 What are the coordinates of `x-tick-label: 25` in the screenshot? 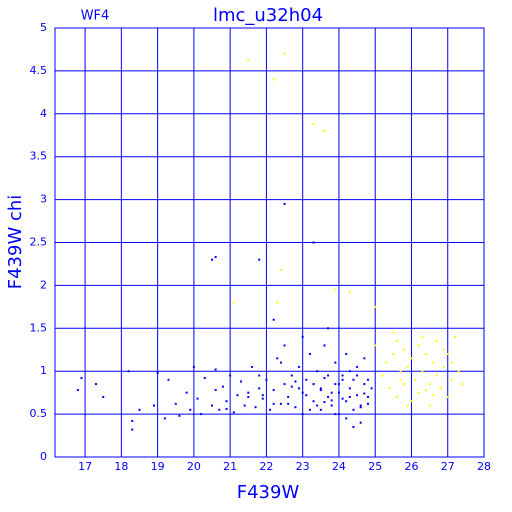 It's located at (375, 466).